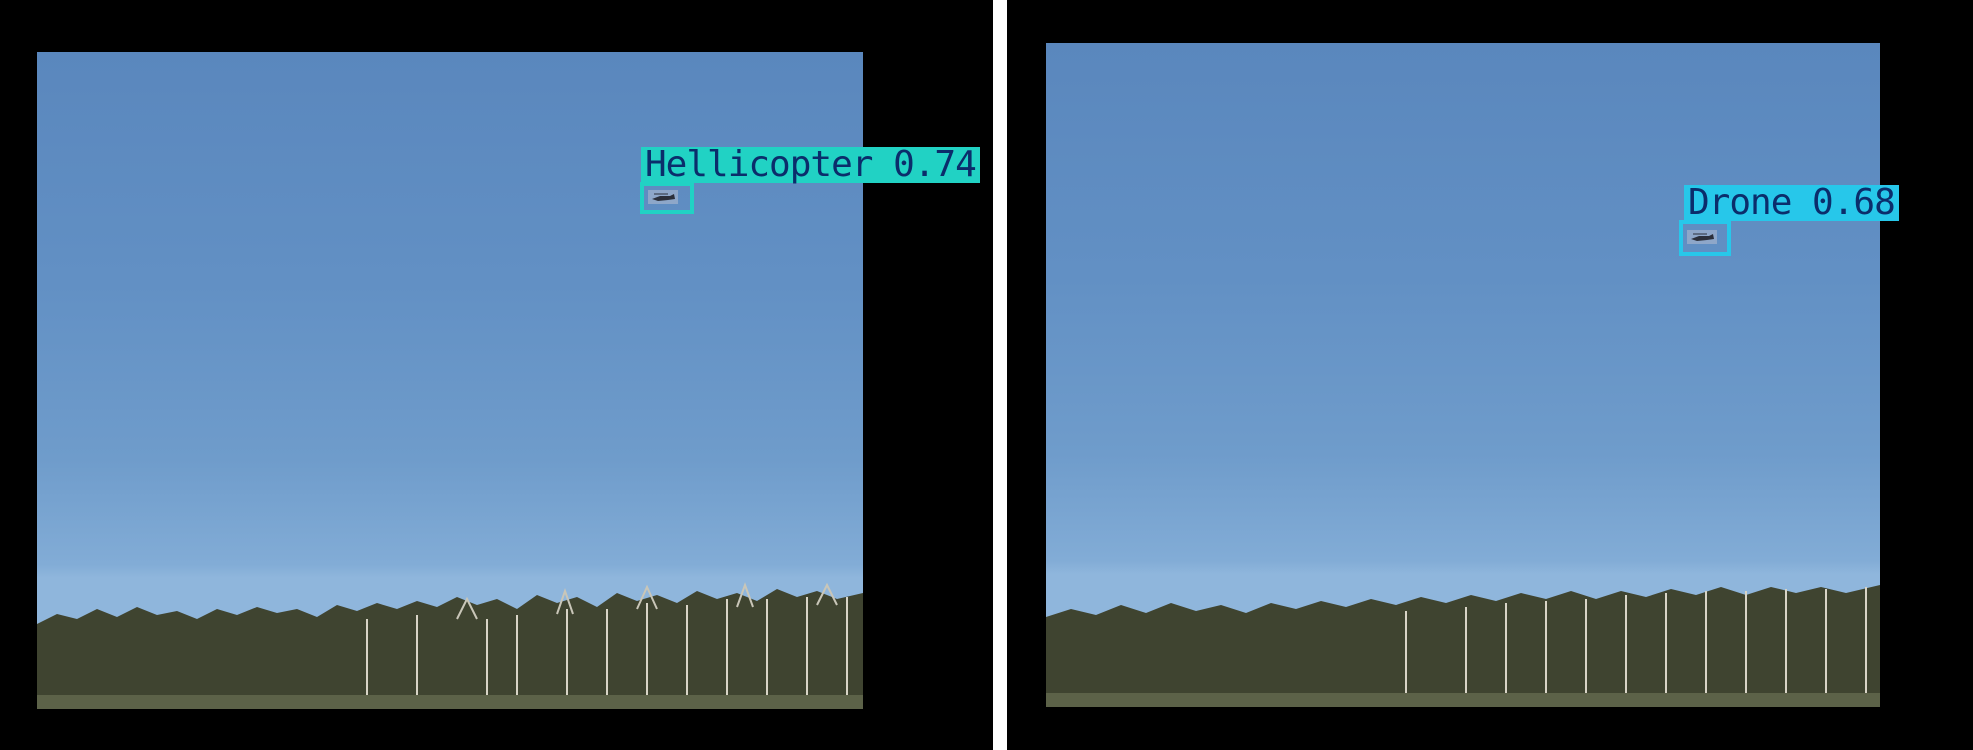  I want to click on detection-box-helicopter, so click(667, 198).